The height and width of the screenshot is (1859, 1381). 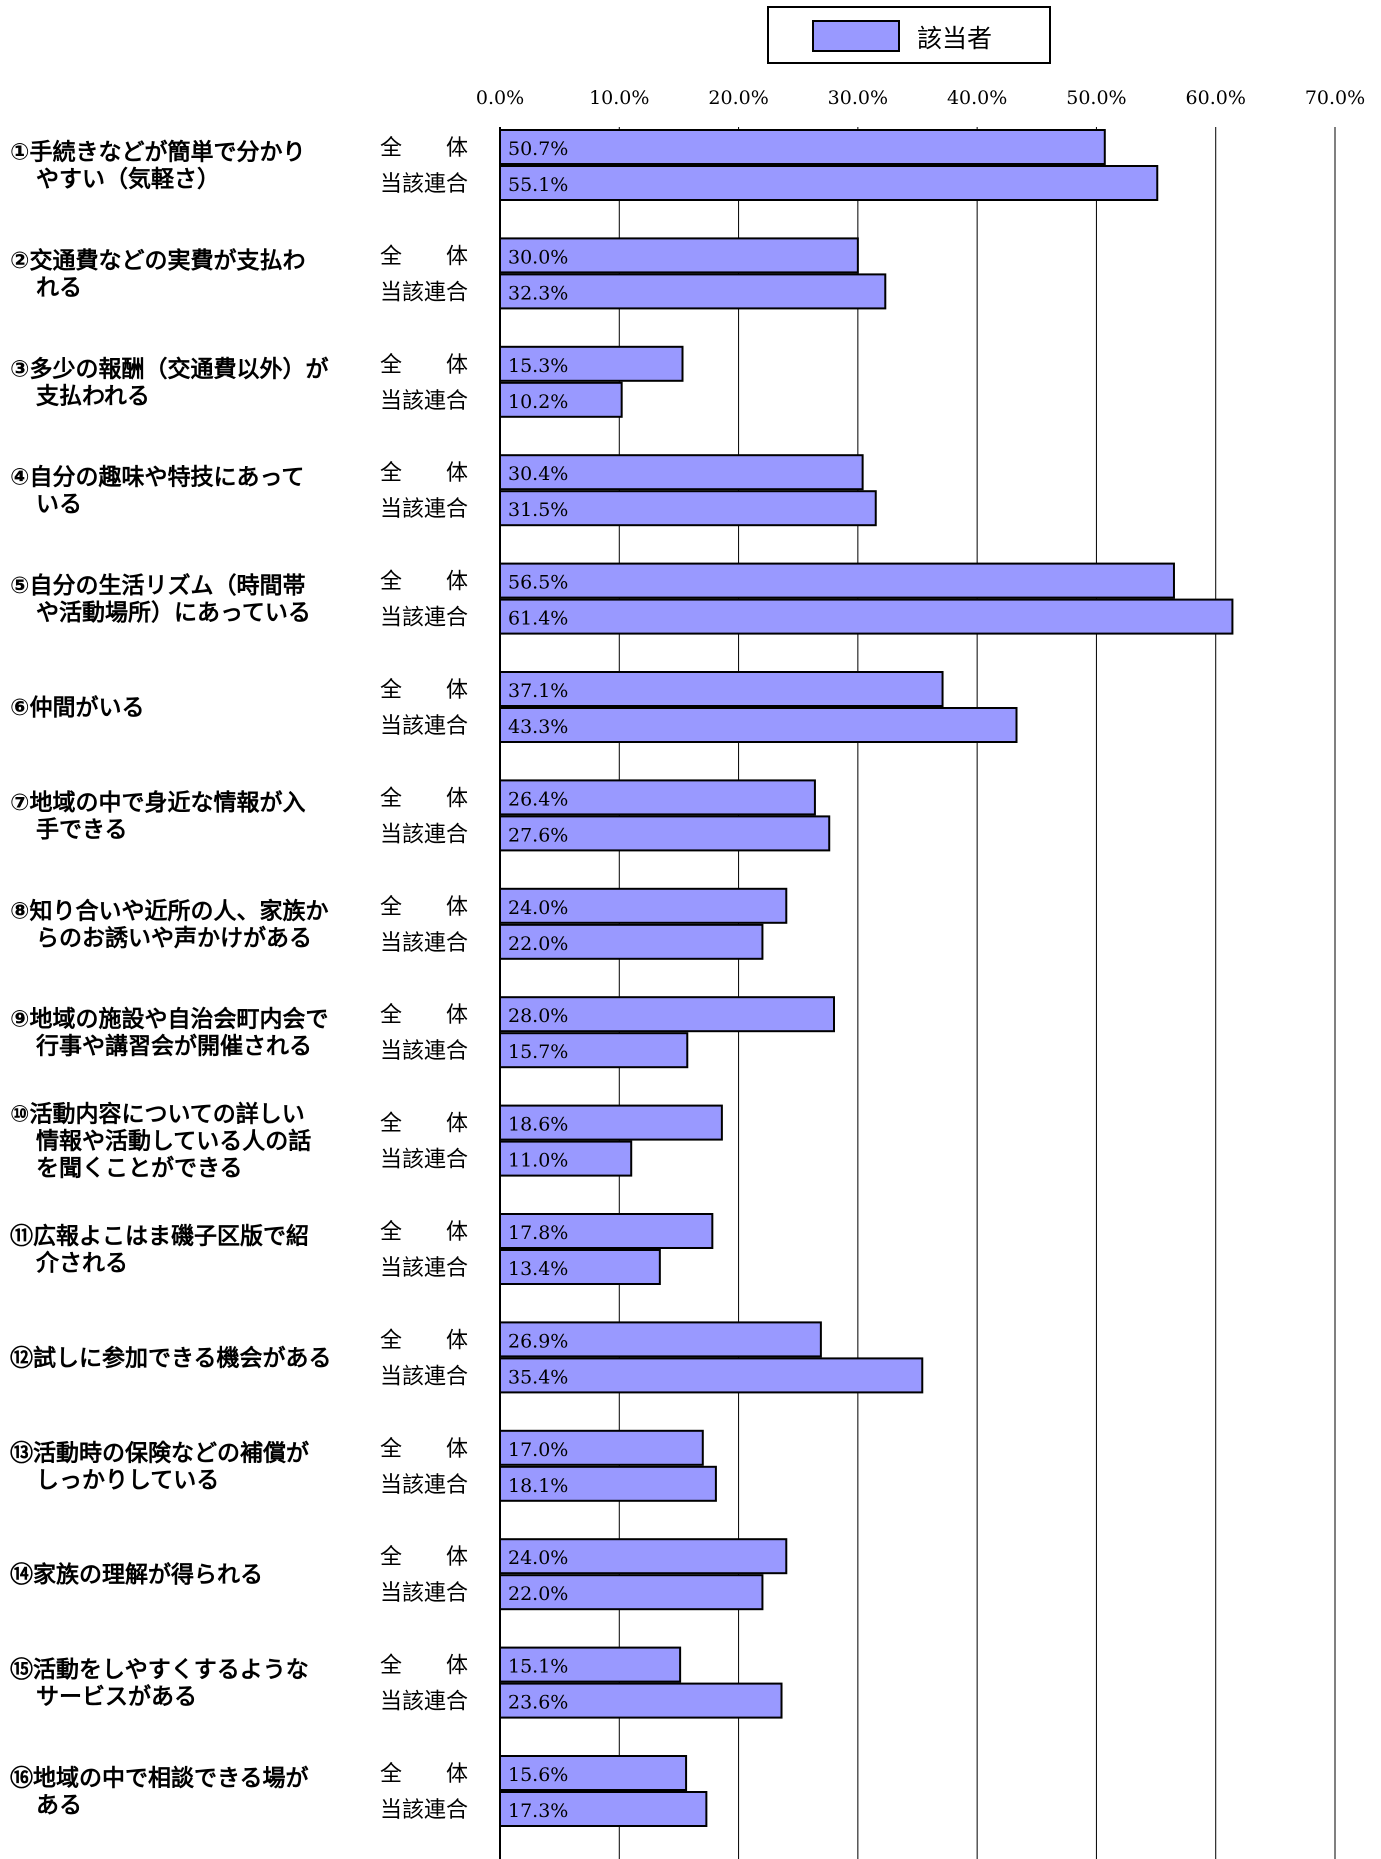 What do you see at coordinates (538, 149) in the screenshot?
I see `data-label: 50.7%` at bounding box center [538, 149].